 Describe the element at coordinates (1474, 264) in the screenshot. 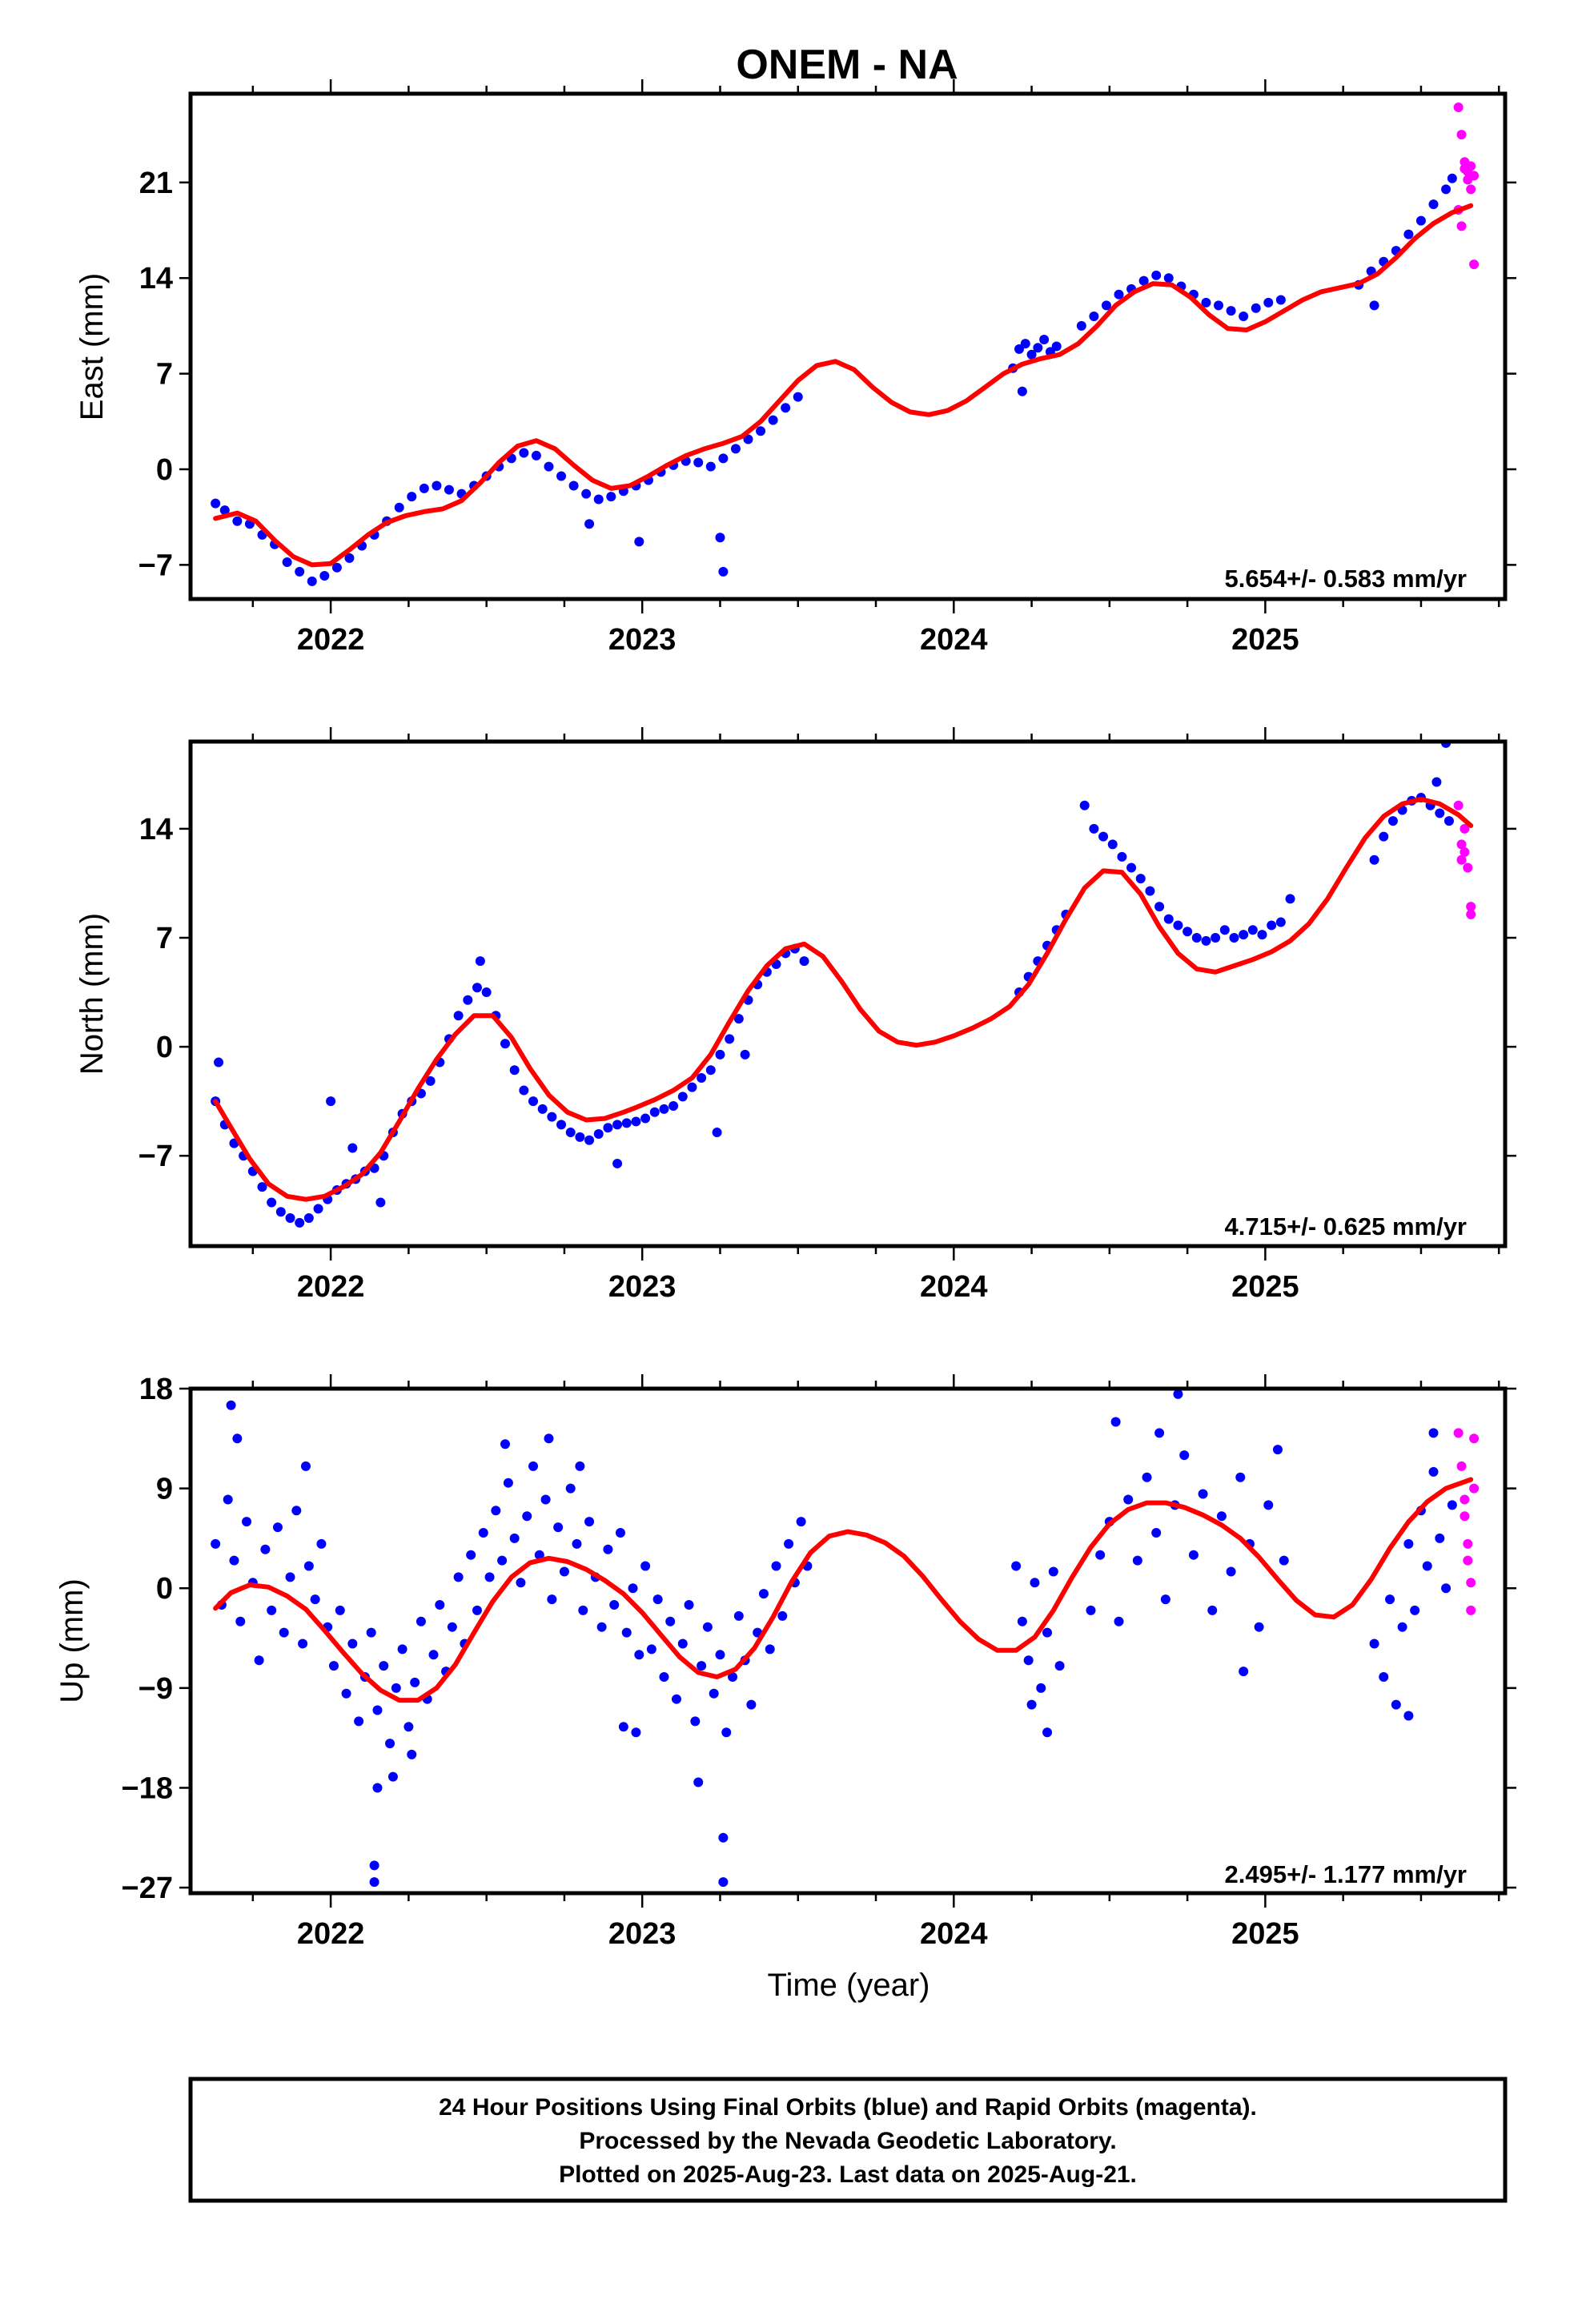

I see `east-rapid-point` at that location.